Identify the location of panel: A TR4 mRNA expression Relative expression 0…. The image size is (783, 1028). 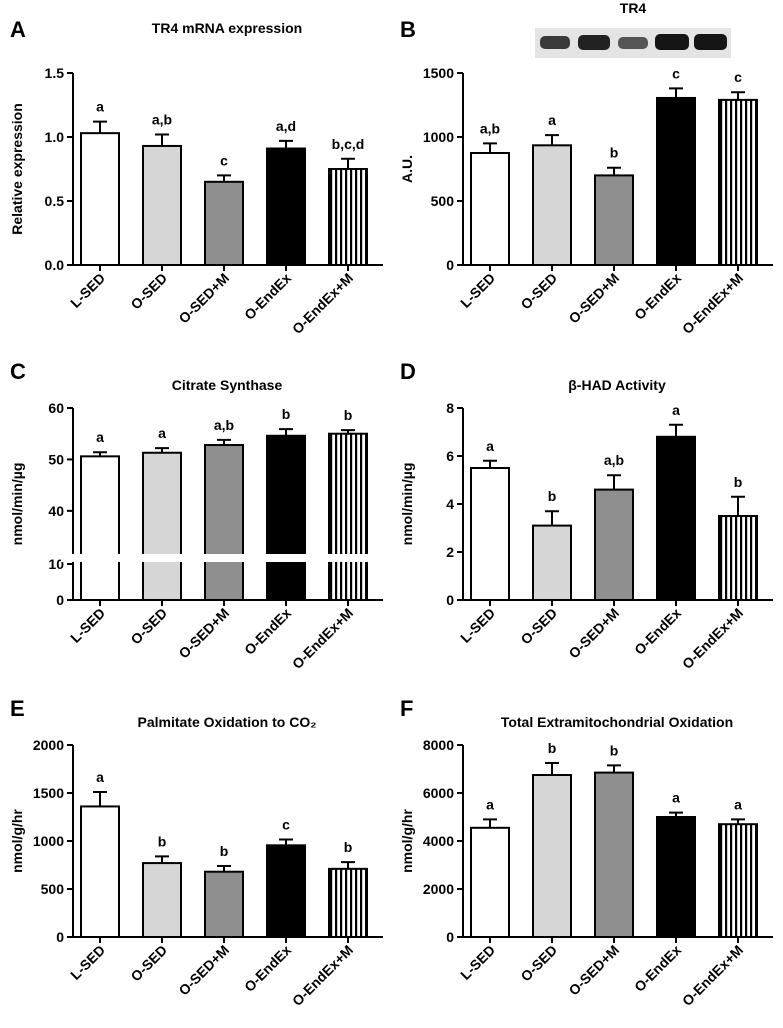
(196, 177).